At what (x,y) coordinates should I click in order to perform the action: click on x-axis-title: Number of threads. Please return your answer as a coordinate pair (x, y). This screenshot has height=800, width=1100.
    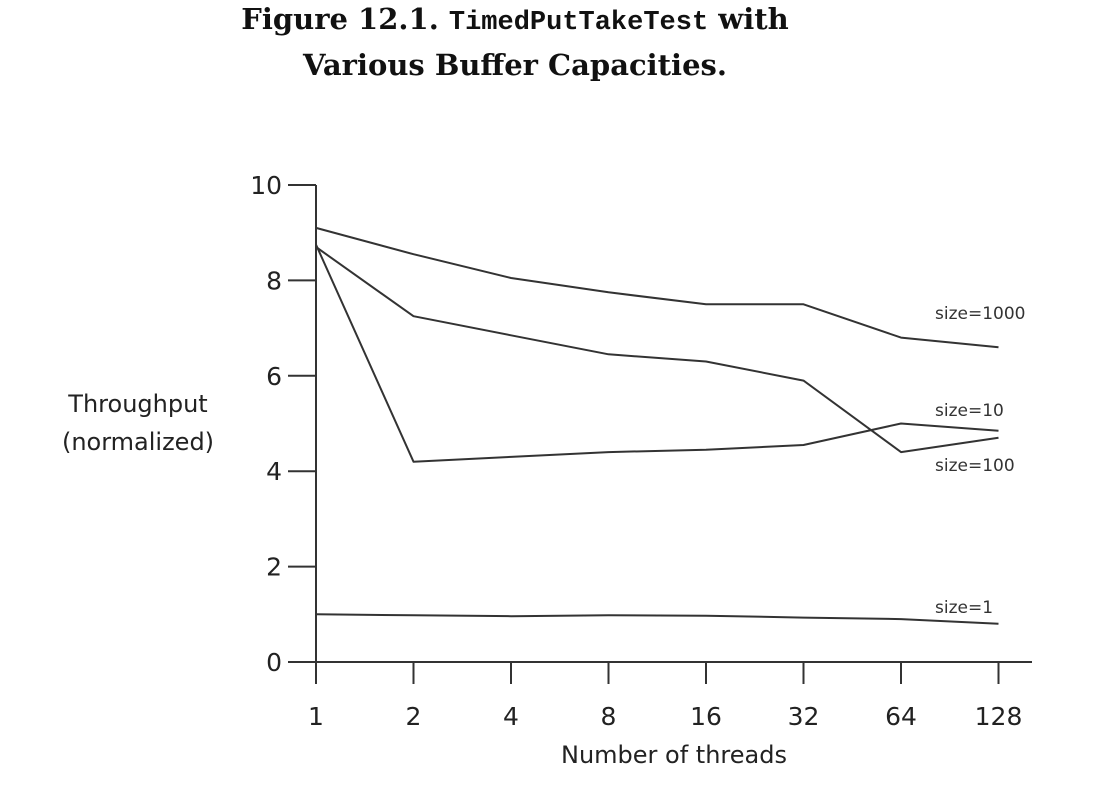
    Looking at the image, I should click on (674, 755).